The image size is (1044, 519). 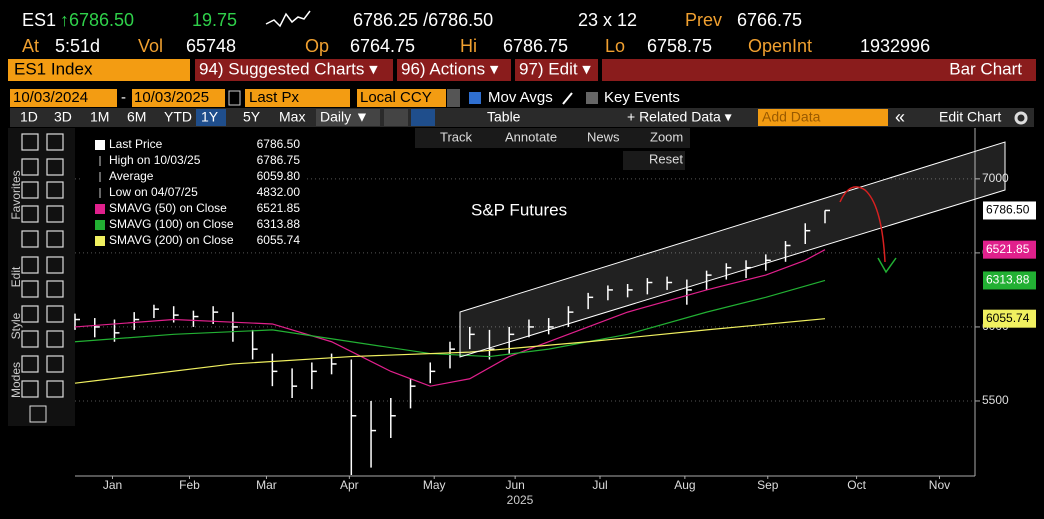 What do you see at coordinates (136, 117) in the screenshot?
I see `period: 6M` at bounding box center [136, 117].